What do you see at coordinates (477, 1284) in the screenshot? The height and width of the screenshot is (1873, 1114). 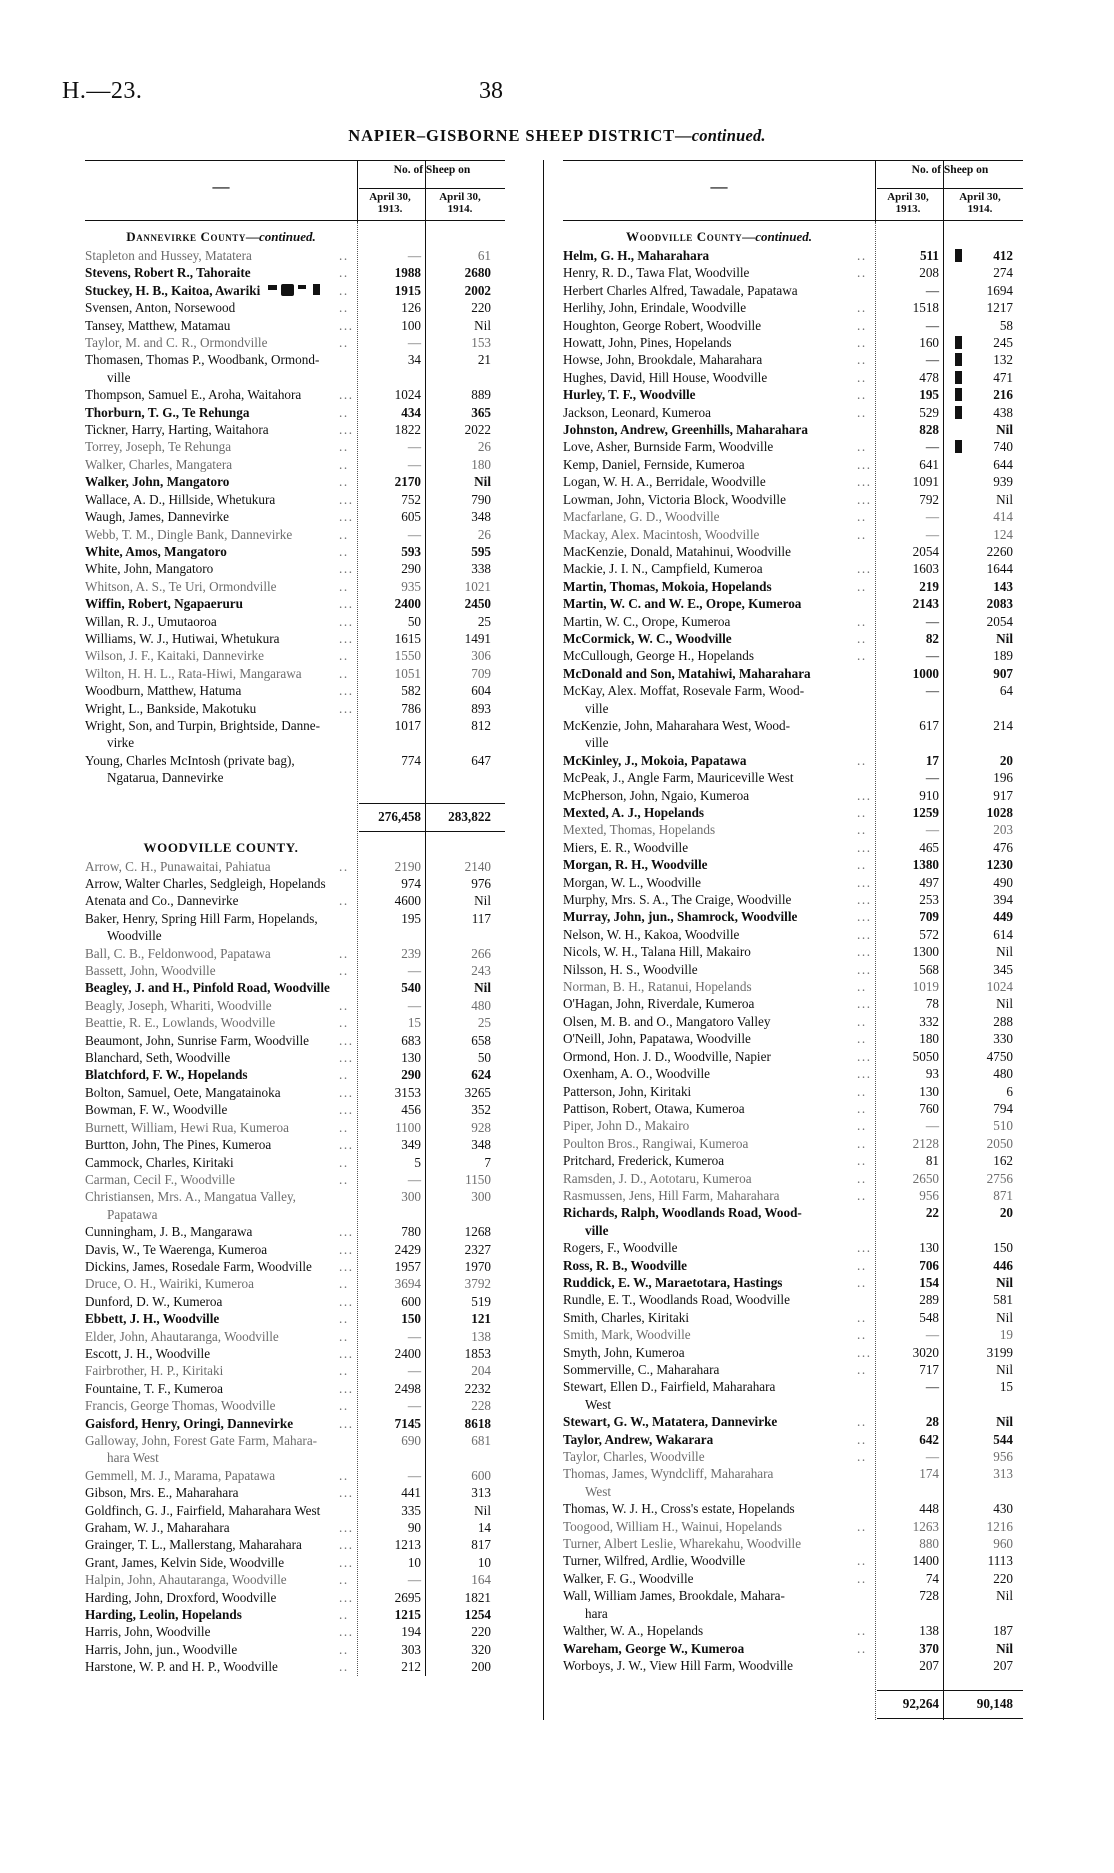 I see `sheep-count-1914: 3792` at bounding box center [477, 1284].